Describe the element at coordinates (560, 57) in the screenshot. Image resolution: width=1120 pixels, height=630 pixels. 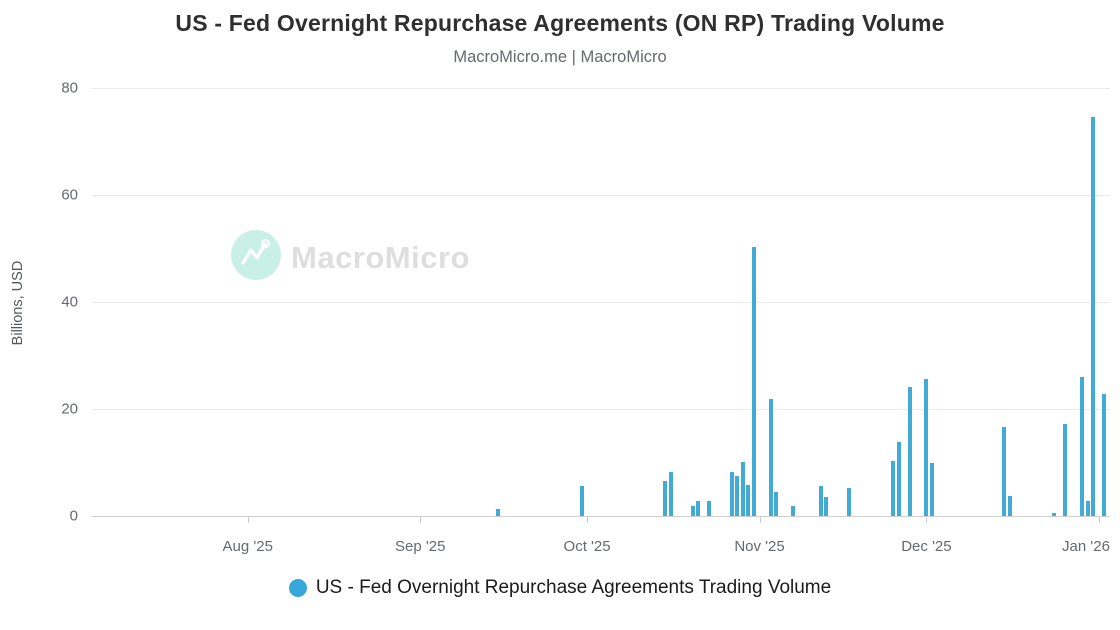
I see `chart-subtitle: MacroMicro.me | MacroMicro` at that location.